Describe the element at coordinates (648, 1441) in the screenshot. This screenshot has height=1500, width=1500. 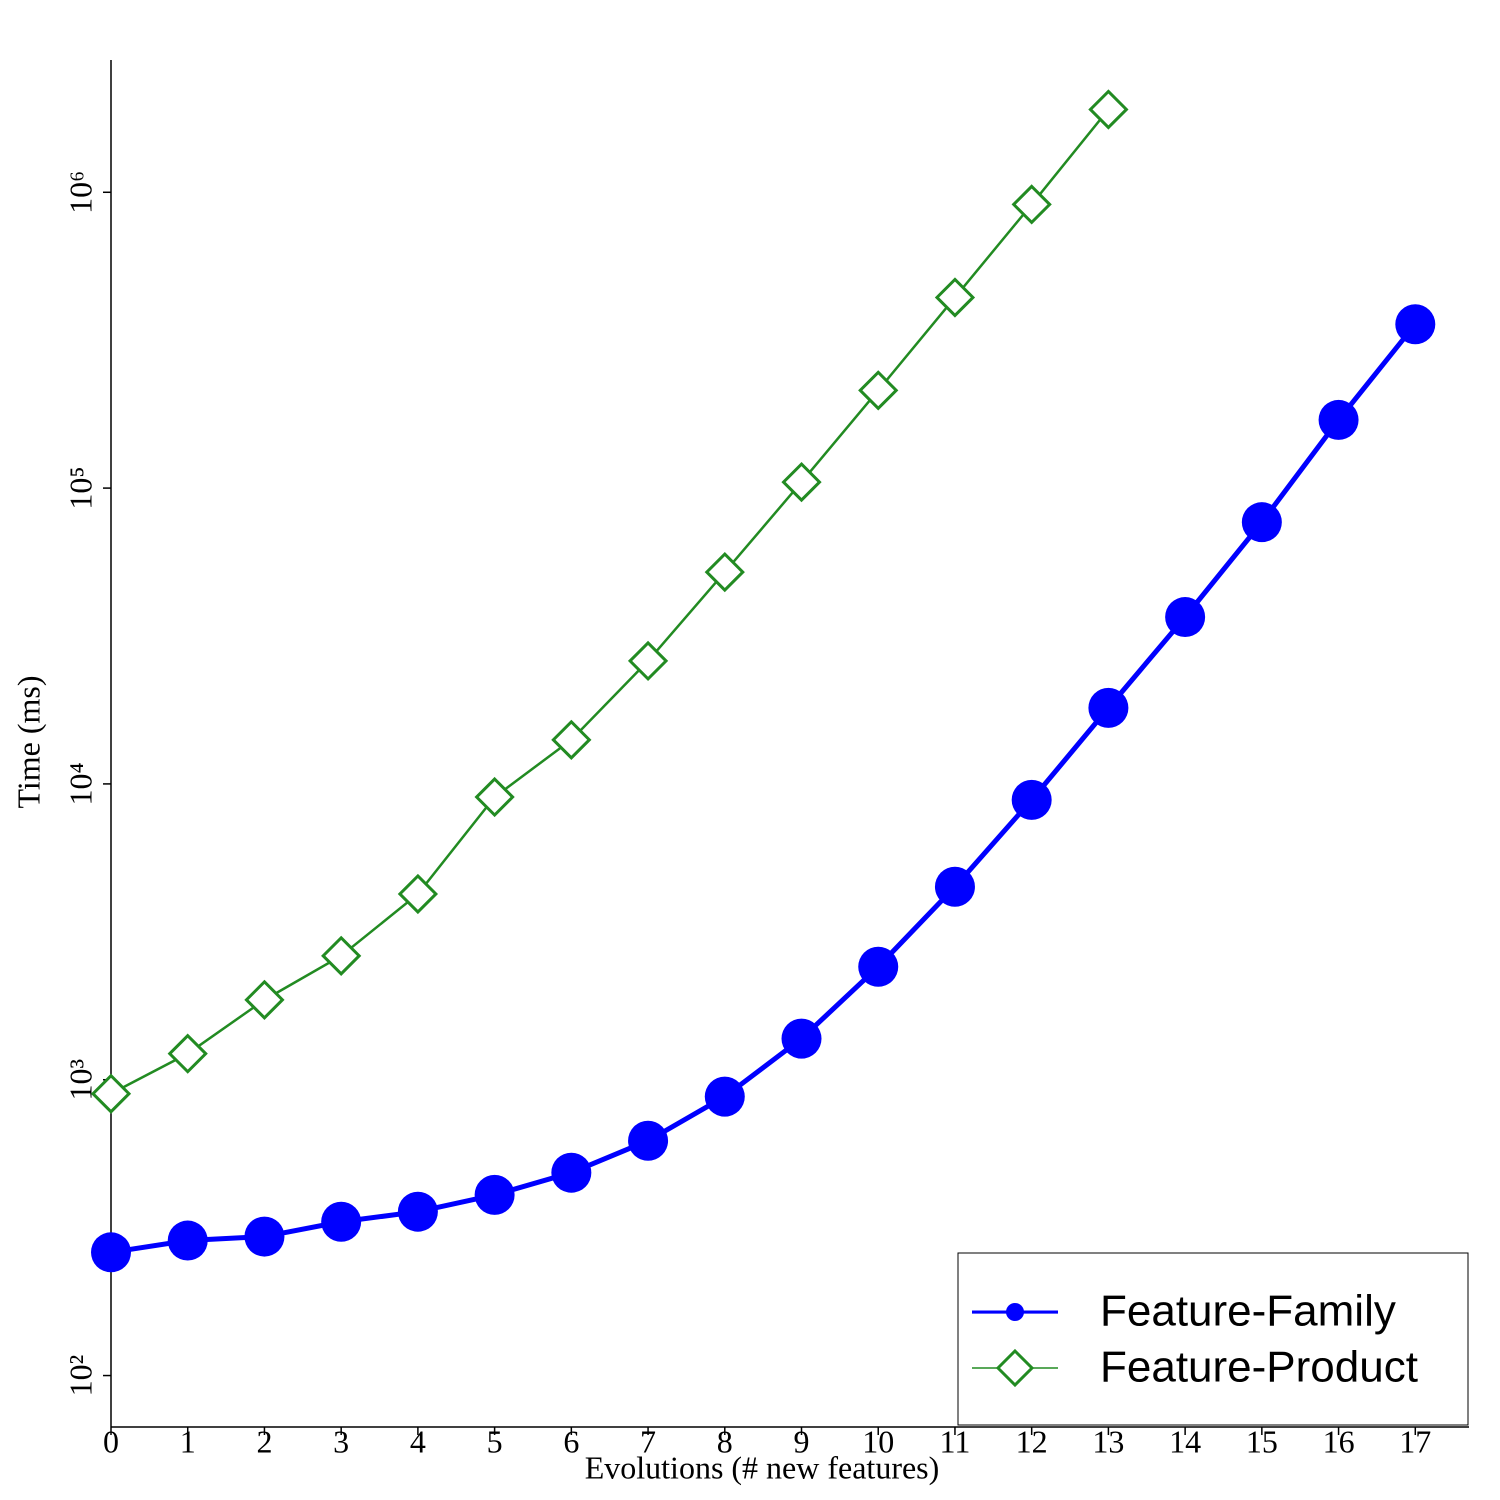
I see `x-tick-label: 7` at that location.